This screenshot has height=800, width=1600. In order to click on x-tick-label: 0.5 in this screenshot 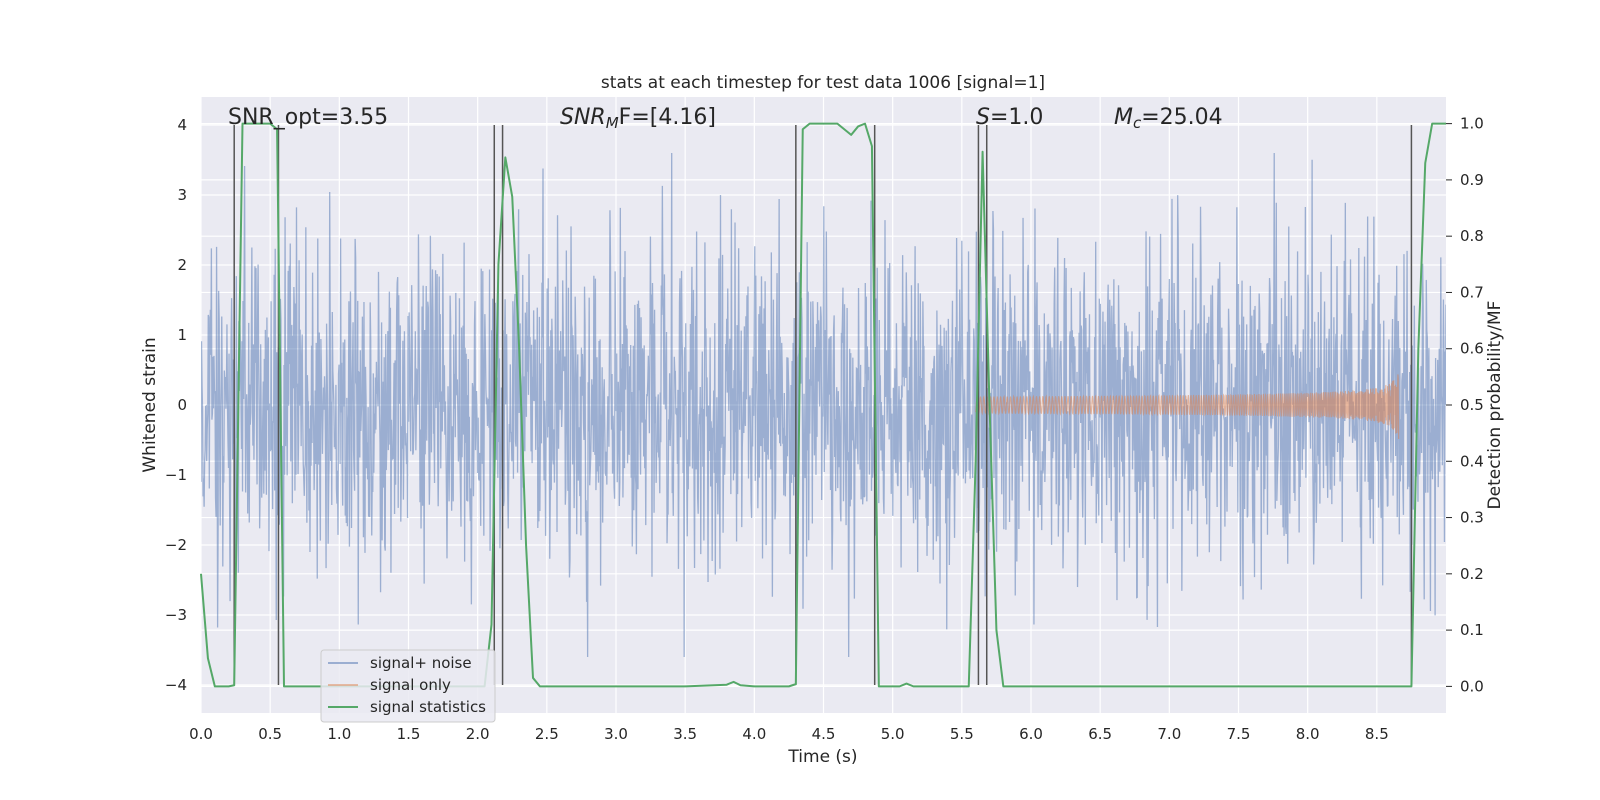, I will do `click(270, 734)`.